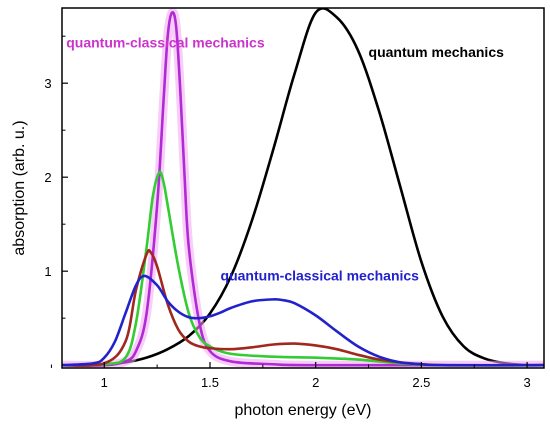 This screenshot has height=425, width=550. What do you see at coordinates (104, 382) in the screenshot?
I see `x-tick-label: 1` at bounding box center [104, 382].